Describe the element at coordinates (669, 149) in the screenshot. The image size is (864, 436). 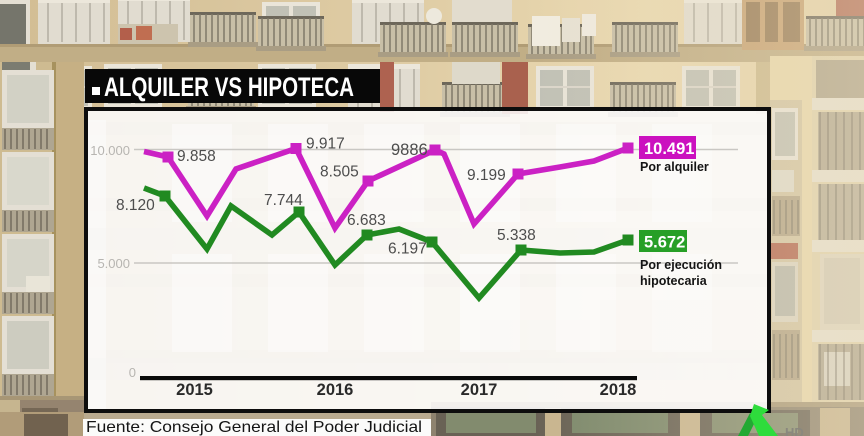
I see `svg-text: 10.491` at that location.